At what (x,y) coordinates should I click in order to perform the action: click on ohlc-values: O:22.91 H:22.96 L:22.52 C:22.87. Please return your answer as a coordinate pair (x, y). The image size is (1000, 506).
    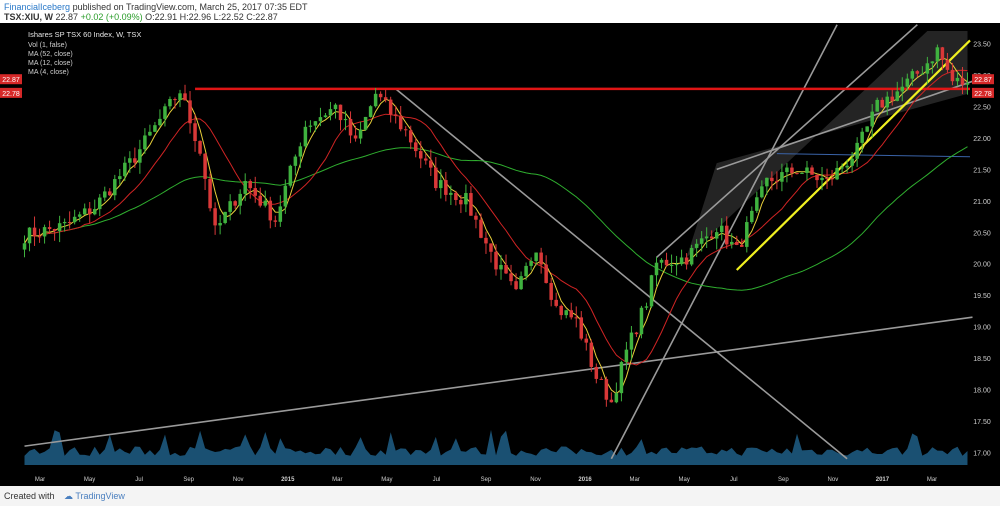
    Looking at the image, I should click on (211, 17).